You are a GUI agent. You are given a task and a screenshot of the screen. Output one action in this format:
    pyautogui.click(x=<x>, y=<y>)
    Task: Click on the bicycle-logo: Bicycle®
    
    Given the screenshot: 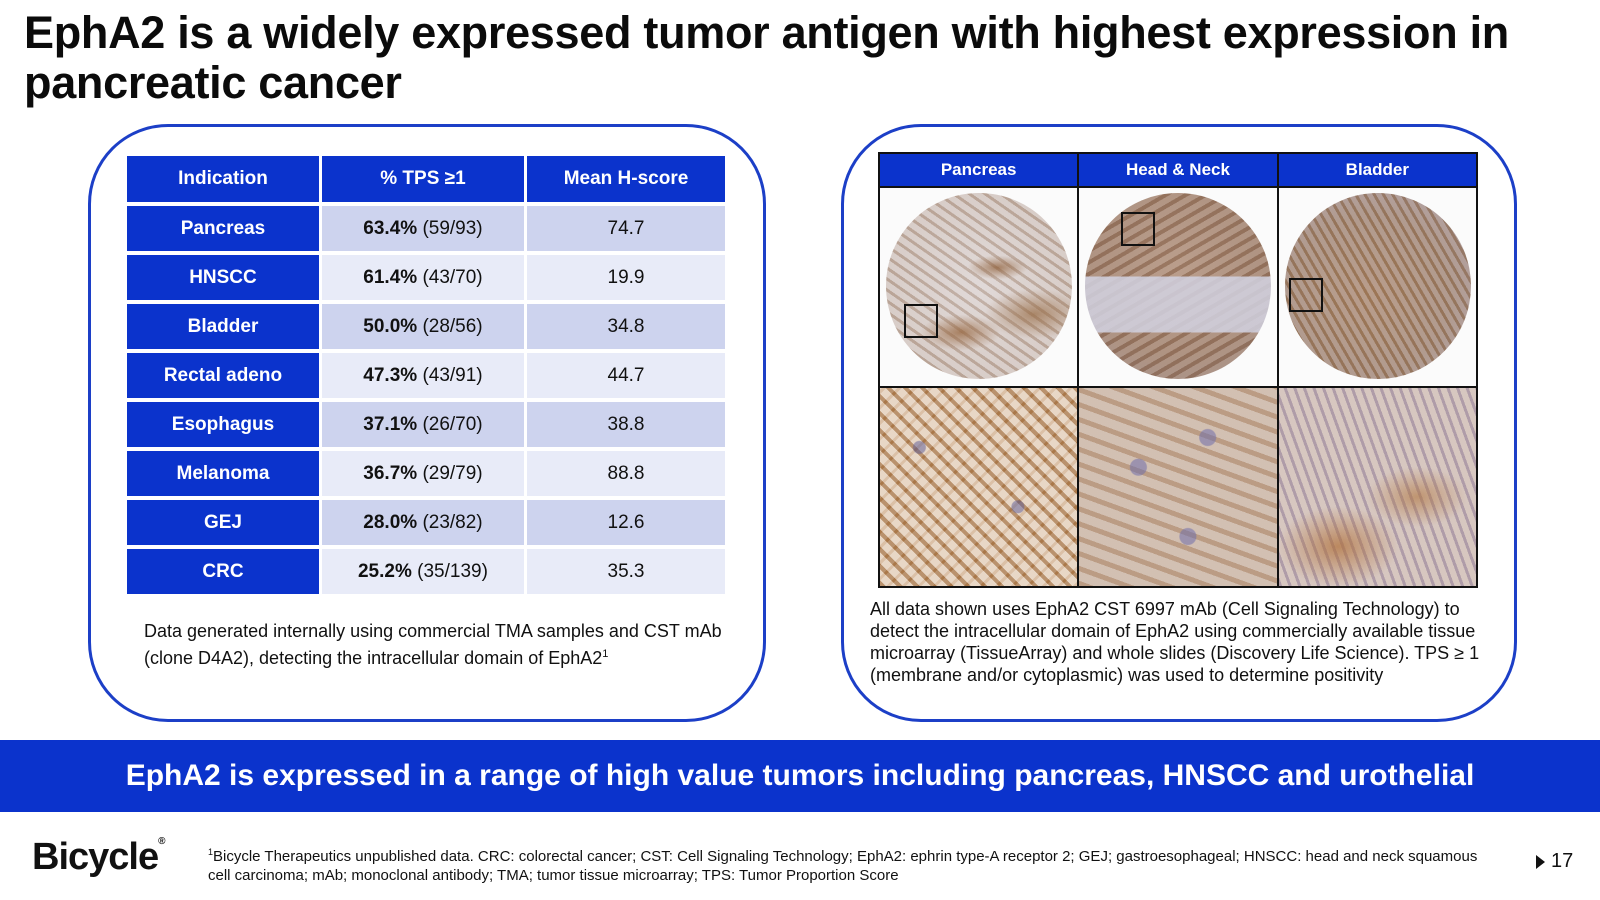 What is the action you would take?
    pyautogui.click(x=98, y=857)
    